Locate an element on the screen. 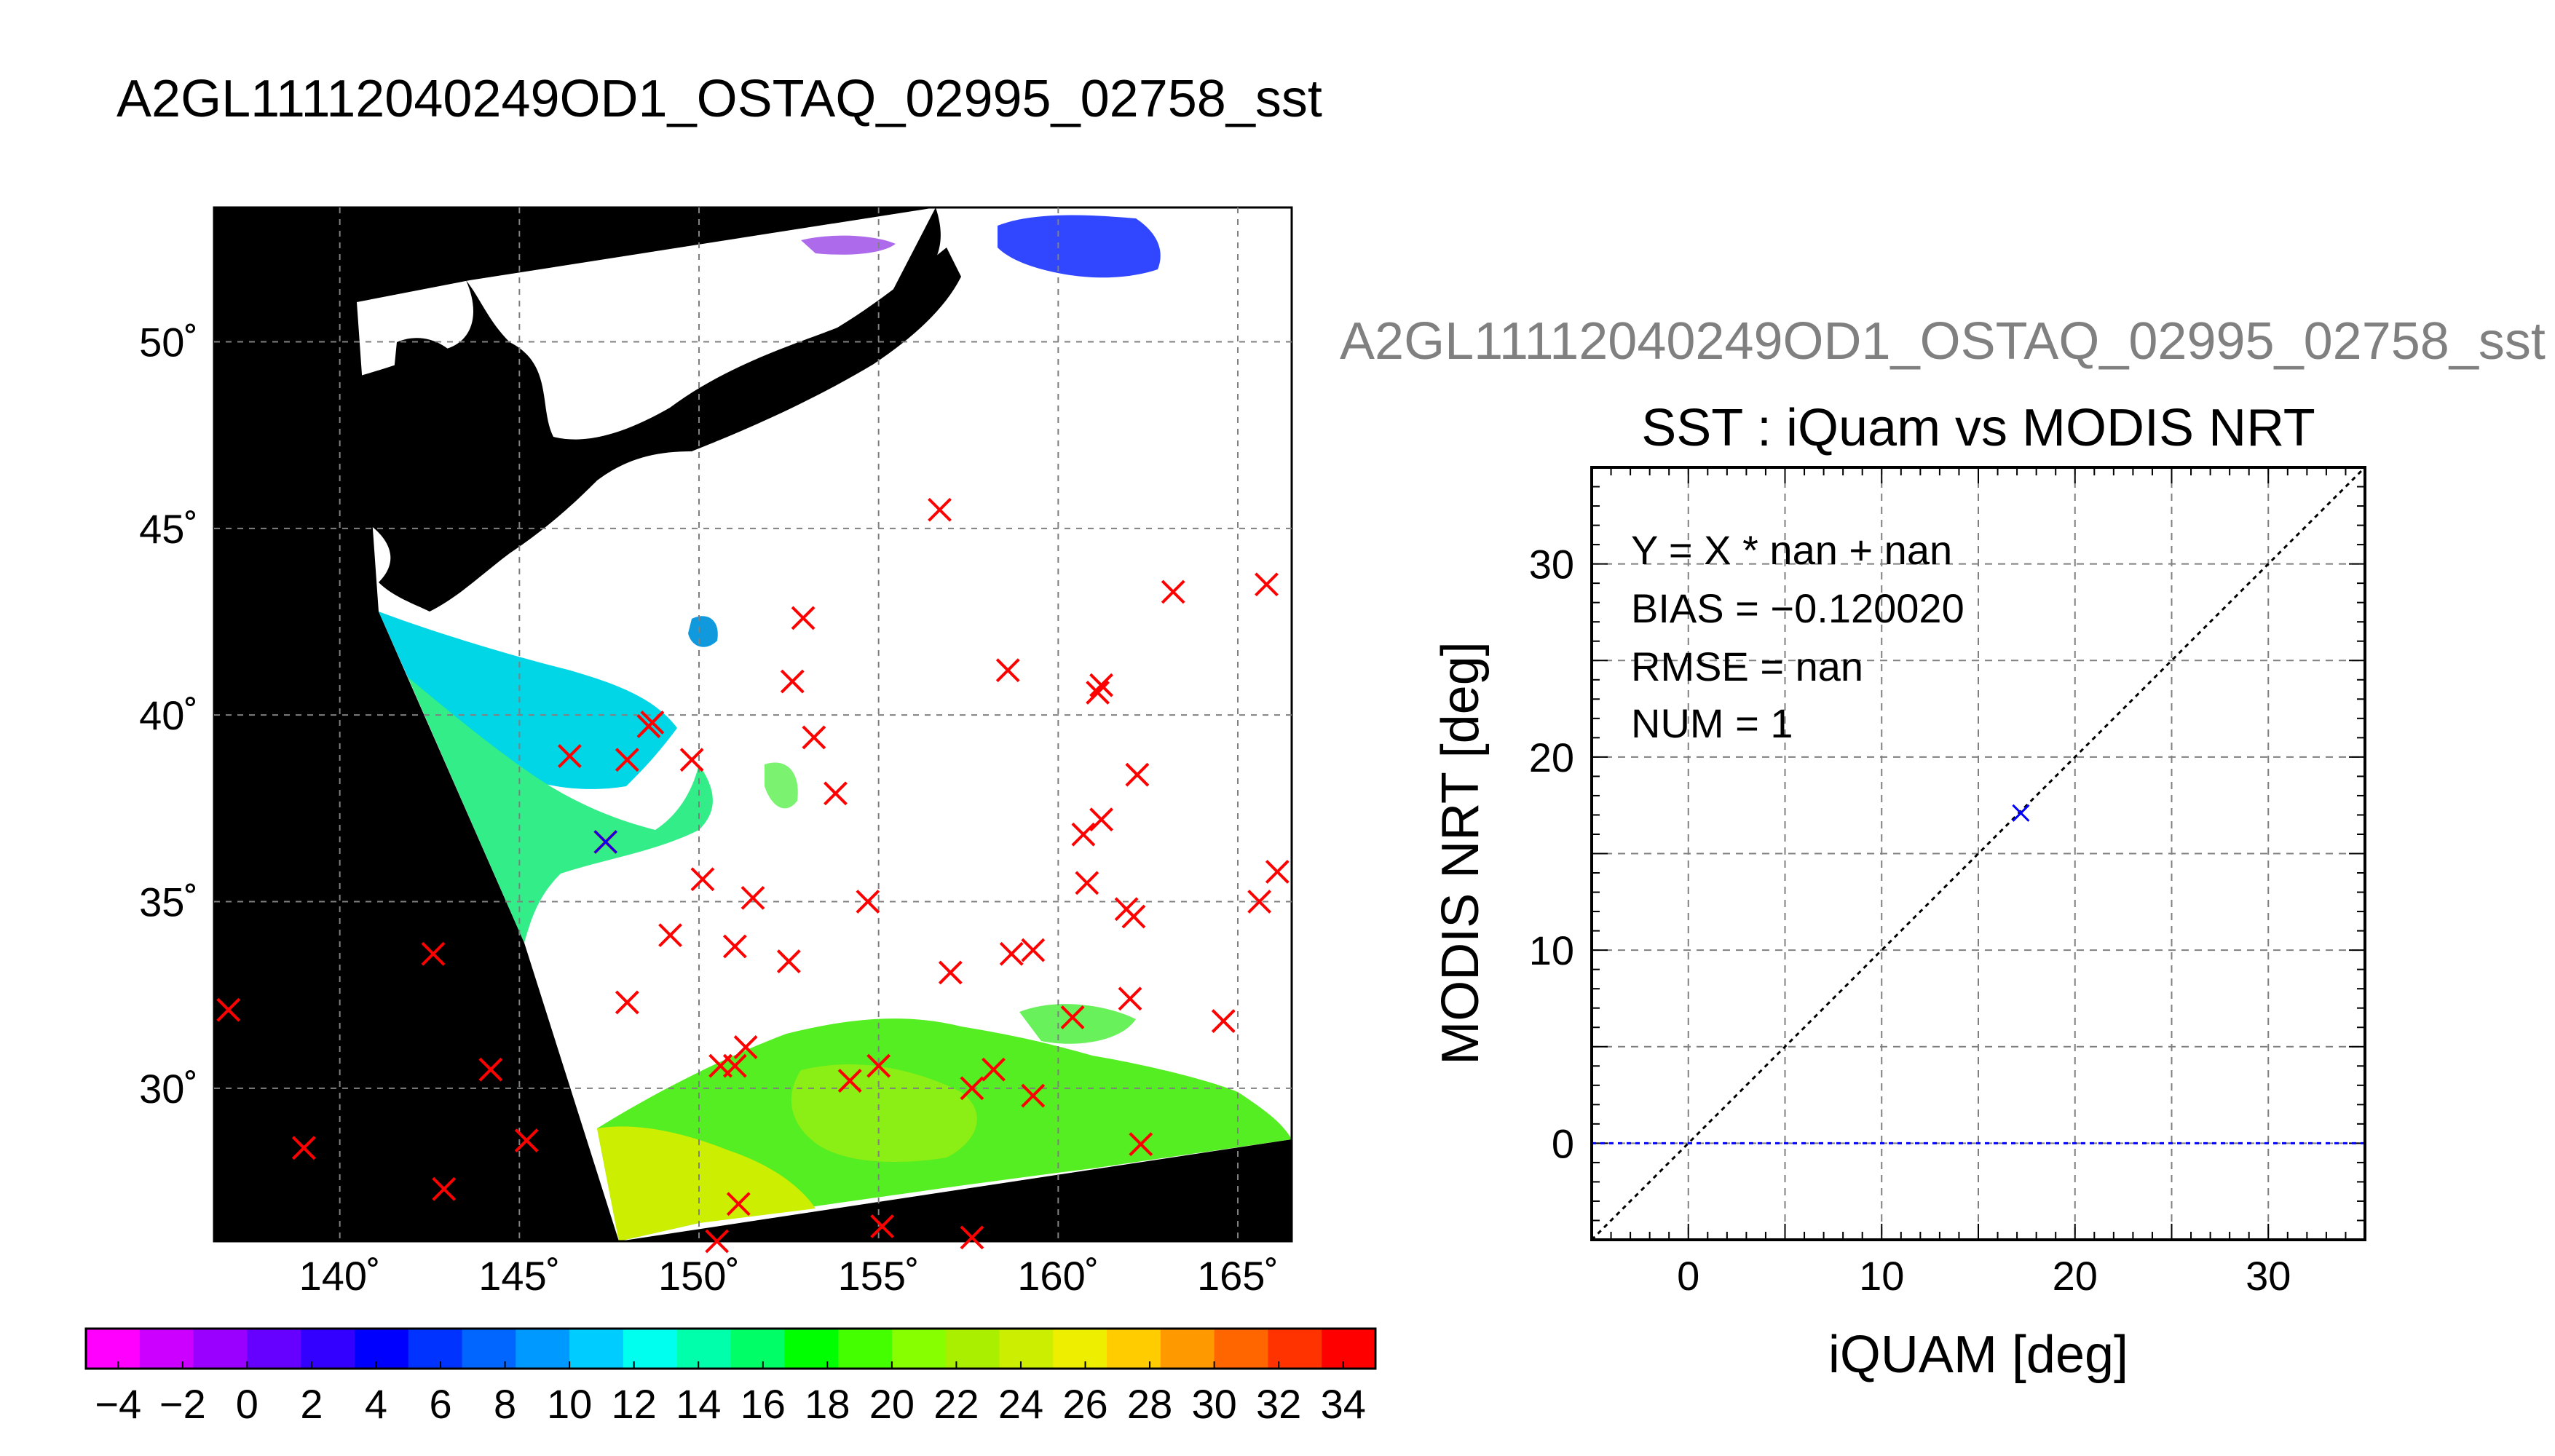 The height and width of the screenshot is (1456, 2555). scatter-y-axis-label: MODIS NRT [deg] is located at coordinates (1460, 853).